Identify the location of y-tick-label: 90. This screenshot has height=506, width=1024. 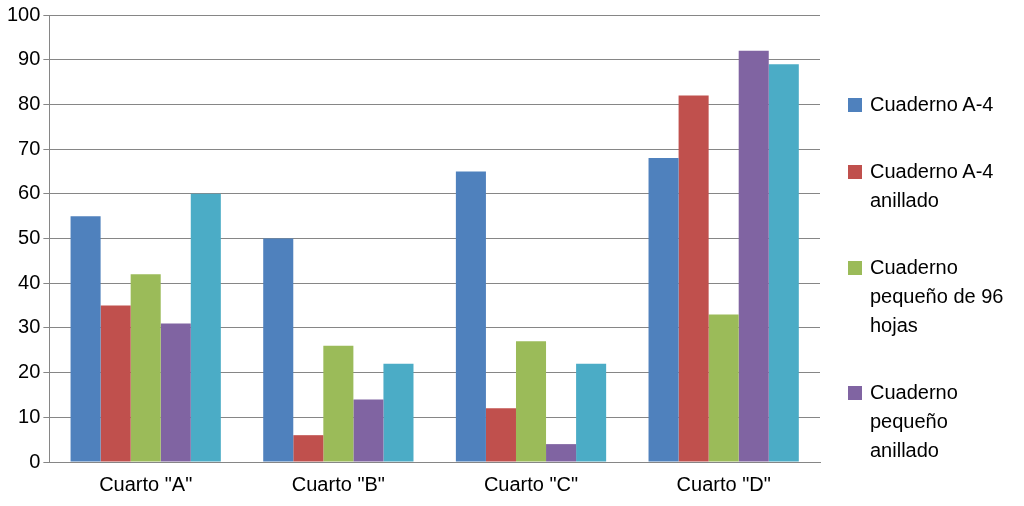
(29, 58).